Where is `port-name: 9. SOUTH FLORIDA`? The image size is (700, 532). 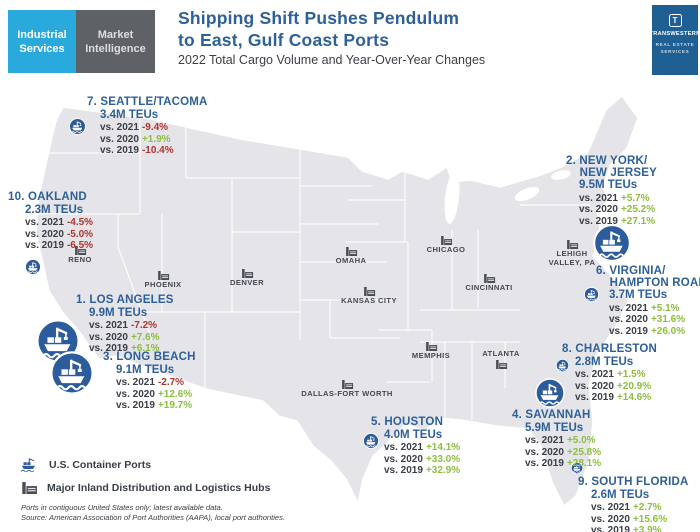 port-name: 9. SOUTH FLORIDA is located at coordinates (633, 482).